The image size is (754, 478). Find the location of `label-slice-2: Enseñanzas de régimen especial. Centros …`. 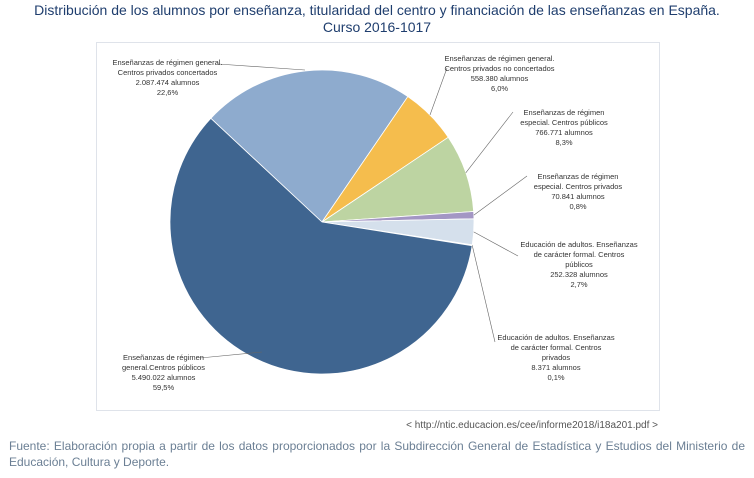

label-slice-2: Enseñanzas de régimen especial. Centros … is located at coordinates (564, 127).